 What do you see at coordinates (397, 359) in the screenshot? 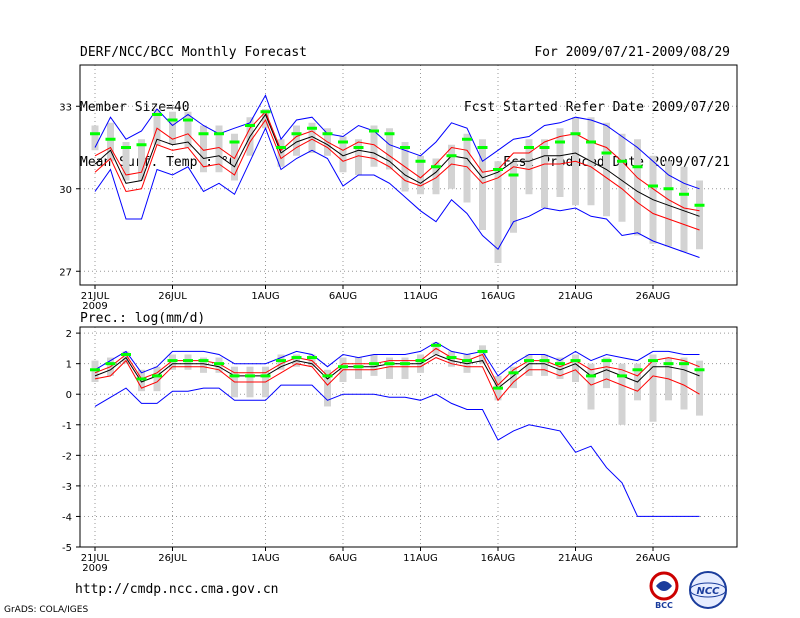
I see `precip-line-max` at bounding box center [397, 359].